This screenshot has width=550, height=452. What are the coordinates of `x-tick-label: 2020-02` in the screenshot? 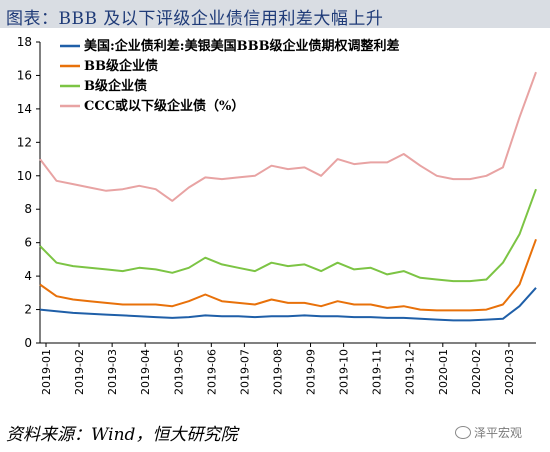 It's located at (476, 372).